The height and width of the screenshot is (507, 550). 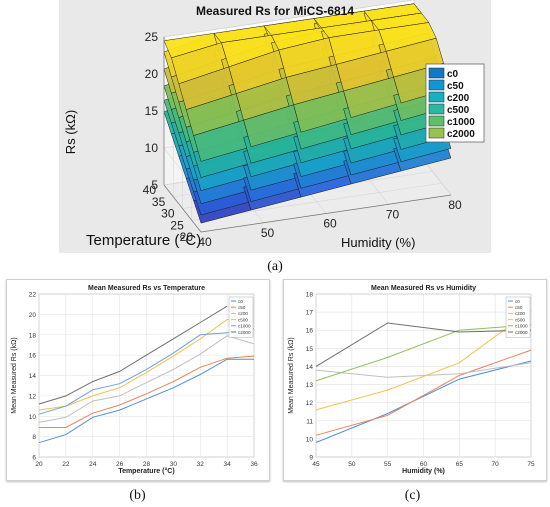 What do you see at coordinates (423, 288) in the screenshot?
I see `chart-title: Mean Measured Rs vs Humidity` at bounding box center [423, 288].